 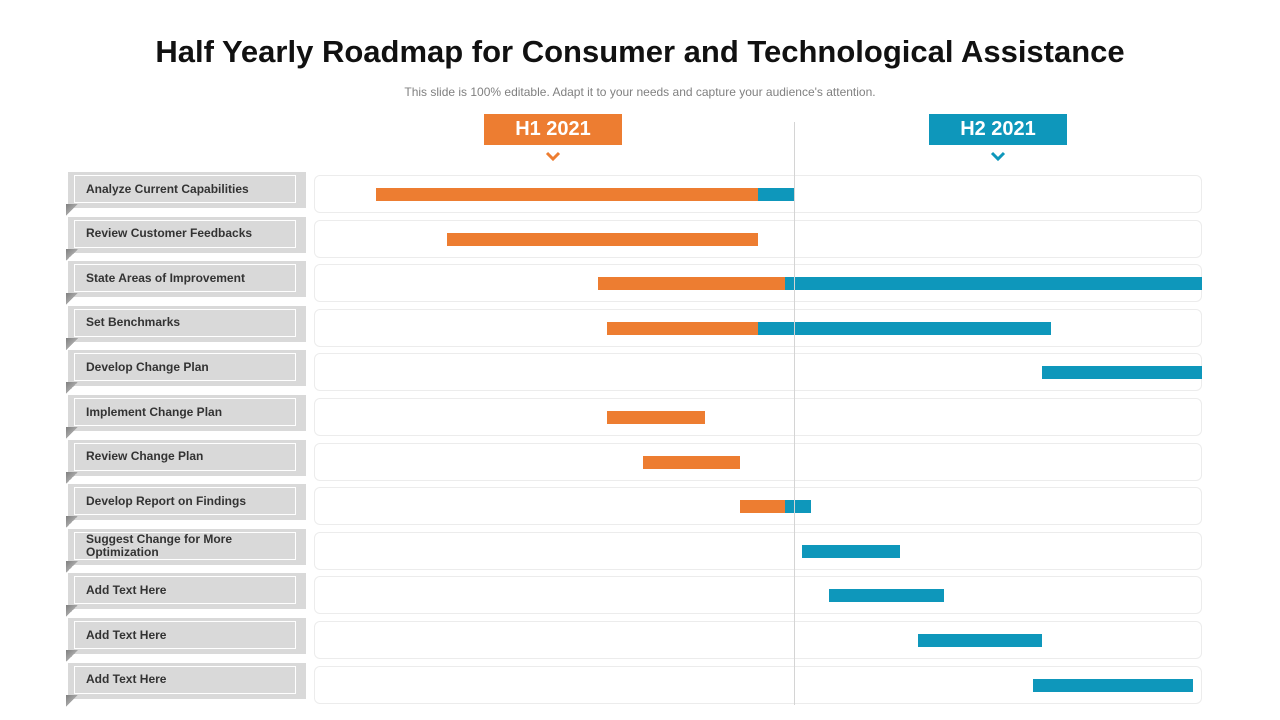 What do you see at coordinates (185, 278) in the screenshot?
I see `task-label: State Areas of Improvement` at bounding box center [185, 278].